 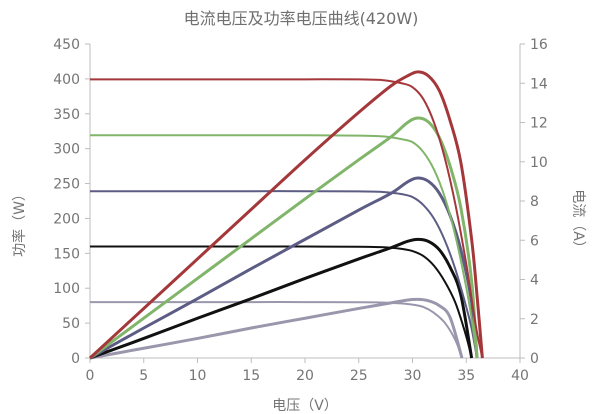 I want to click on y-left-tick-label: 50, so click(x=71, y=324).